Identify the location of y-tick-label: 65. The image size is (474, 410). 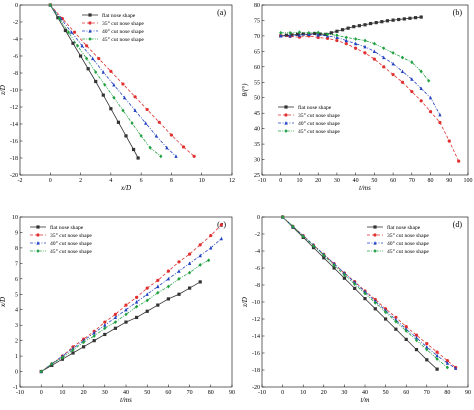
(257, 52).